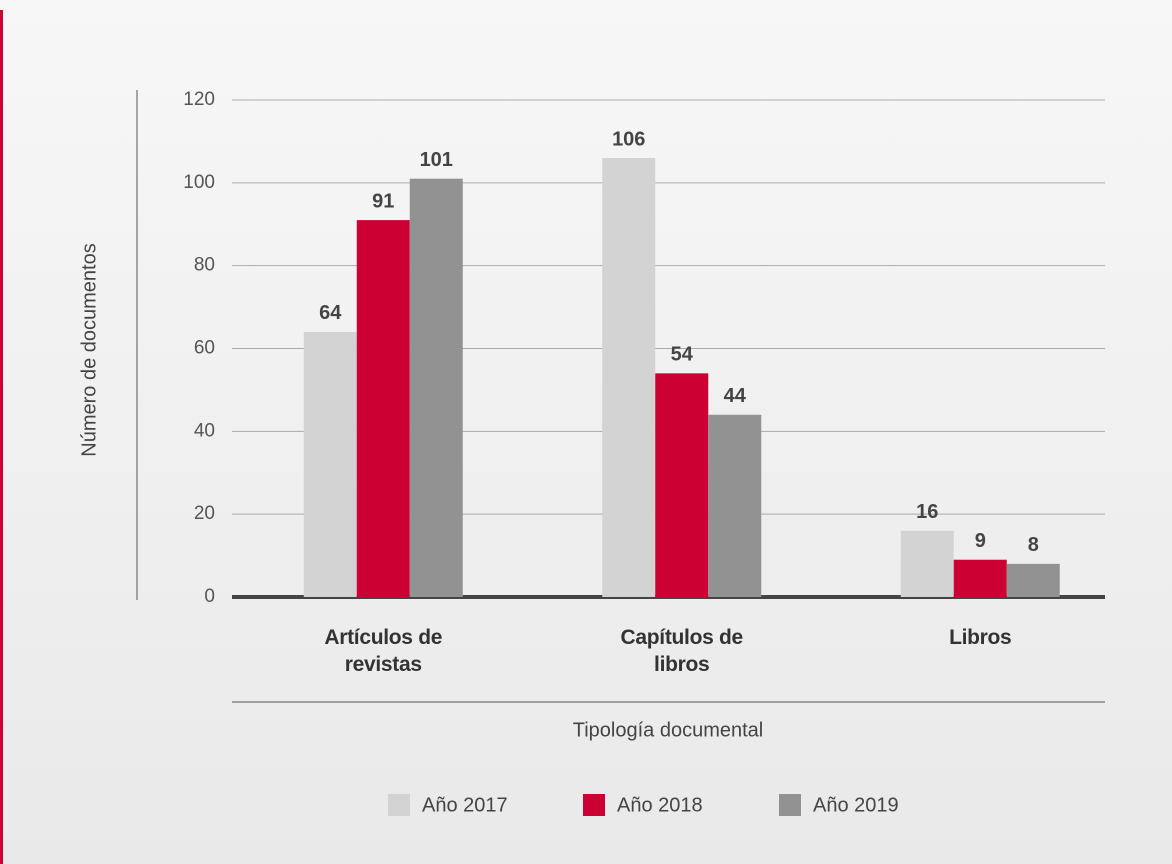 This screenshot has height=864, width=1172. What do you see at coordinates (383, 651) in the screenshot?
I see `x-tick-label: Artículos de revistas` at bounding box center [383, 651].